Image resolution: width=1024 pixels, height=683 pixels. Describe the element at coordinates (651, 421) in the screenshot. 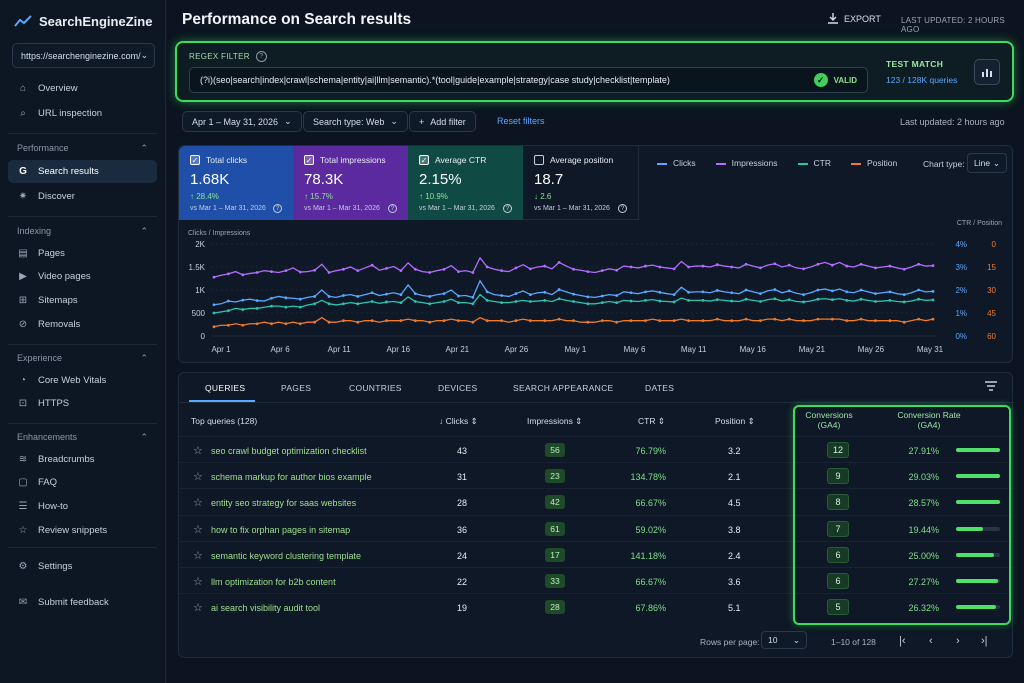

I see `col-ctr: CTR ⇕` at that location.